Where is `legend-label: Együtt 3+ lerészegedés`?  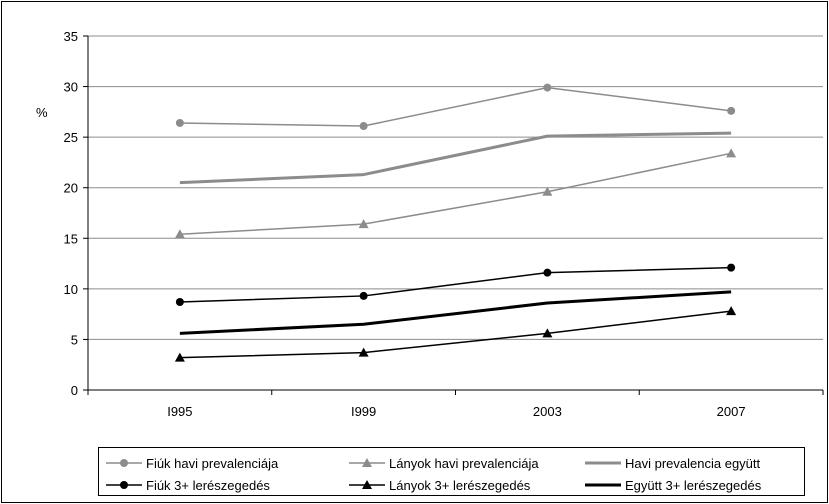 legend-label: Együtt 3+ lerészegedés is located at coordinates (693, 485).